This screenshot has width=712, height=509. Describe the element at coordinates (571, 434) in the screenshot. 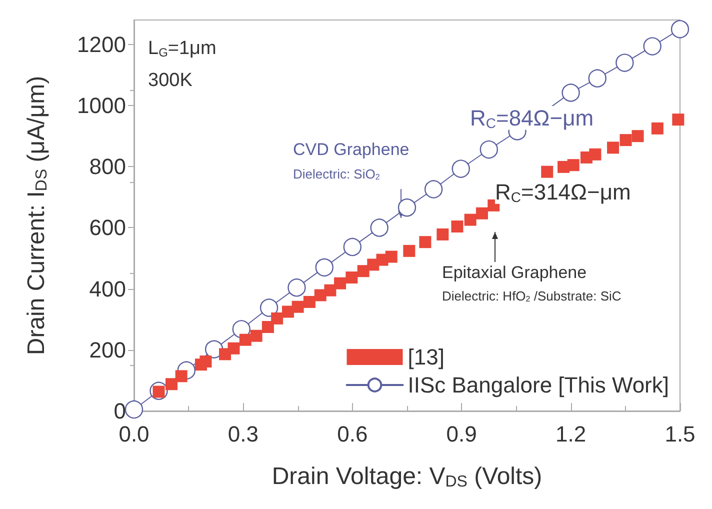

I see `x-tick-label: 1.2` at that location.